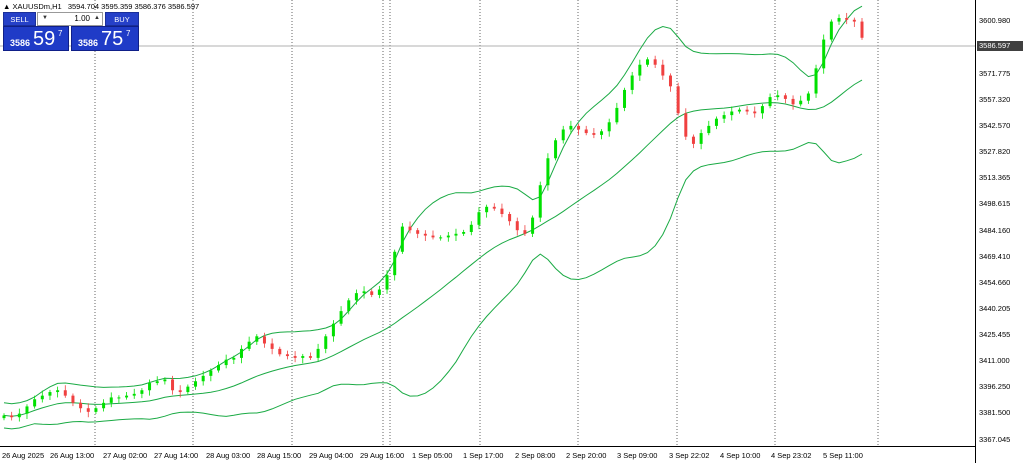 This screenshot has height=463, width=1024. Describe the element at coordinates (483, 455) in the screenshot. I see `time-label: 1 Sep 17:00` at that location.